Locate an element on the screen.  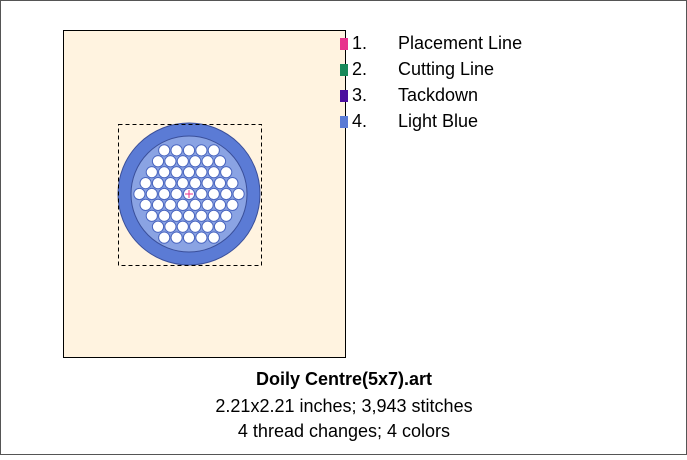
color-name: Placement Line is located at coordinates (460, 43).